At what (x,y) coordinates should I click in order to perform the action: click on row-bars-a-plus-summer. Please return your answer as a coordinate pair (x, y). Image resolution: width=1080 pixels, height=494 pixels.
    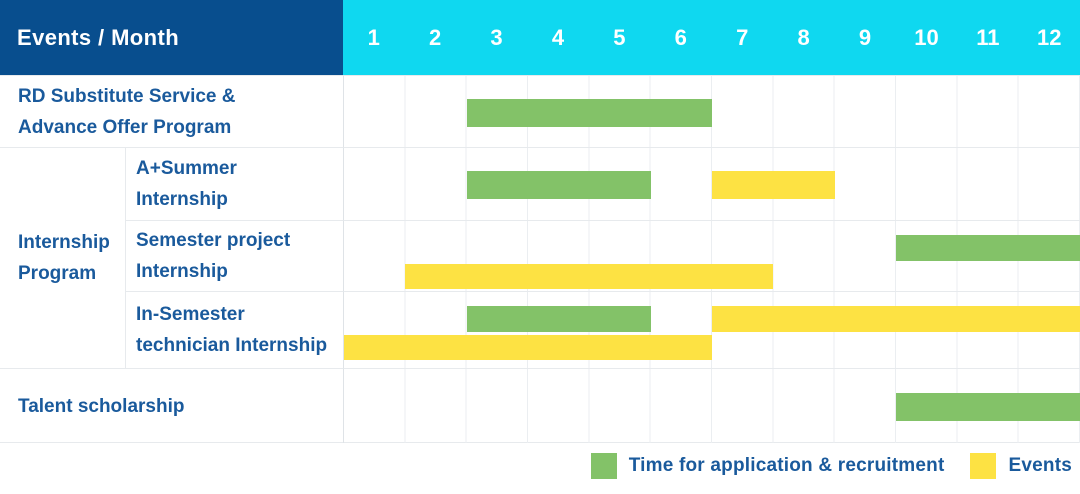
    Looking at the image, I should click on (711, 183).